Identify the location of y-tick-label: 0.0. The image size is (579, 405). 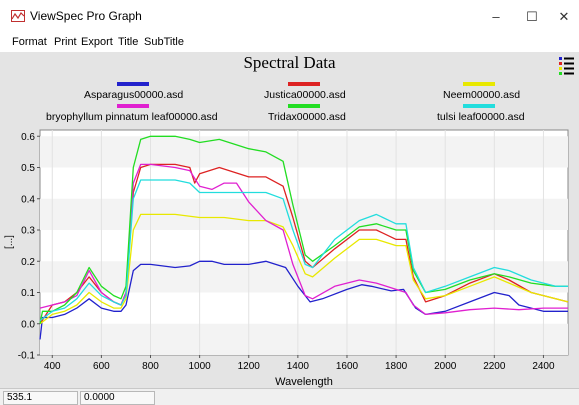
(28, 324).